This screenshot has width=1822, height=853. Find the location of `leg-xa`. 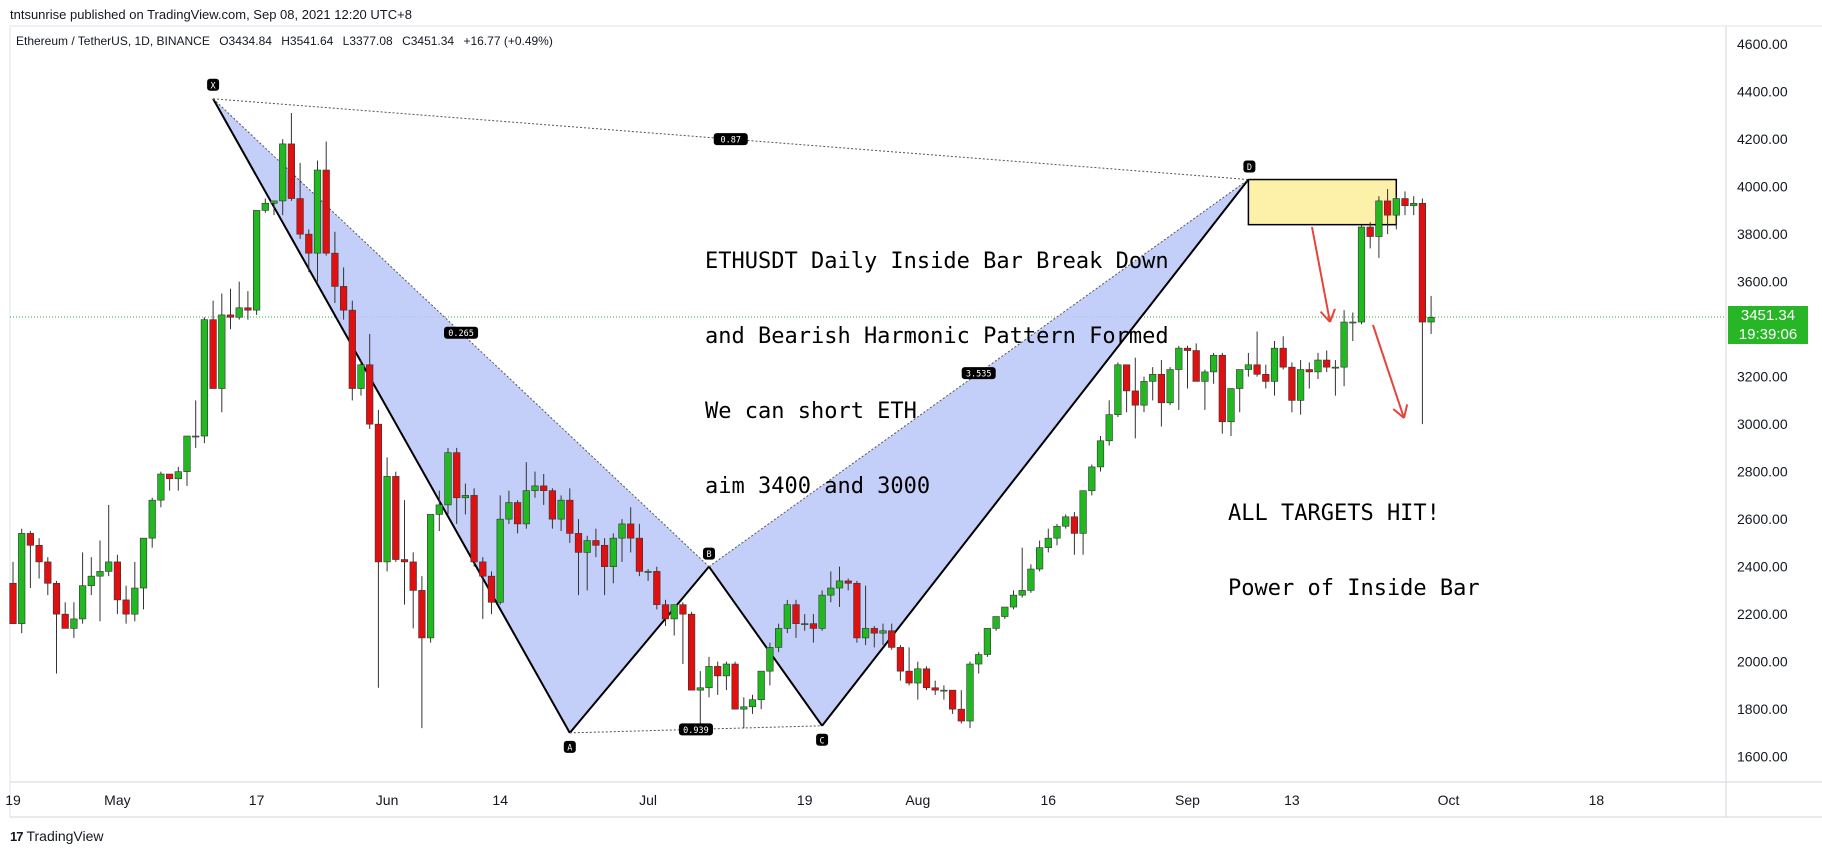

leg-xa is located at coordinates (391, 416).